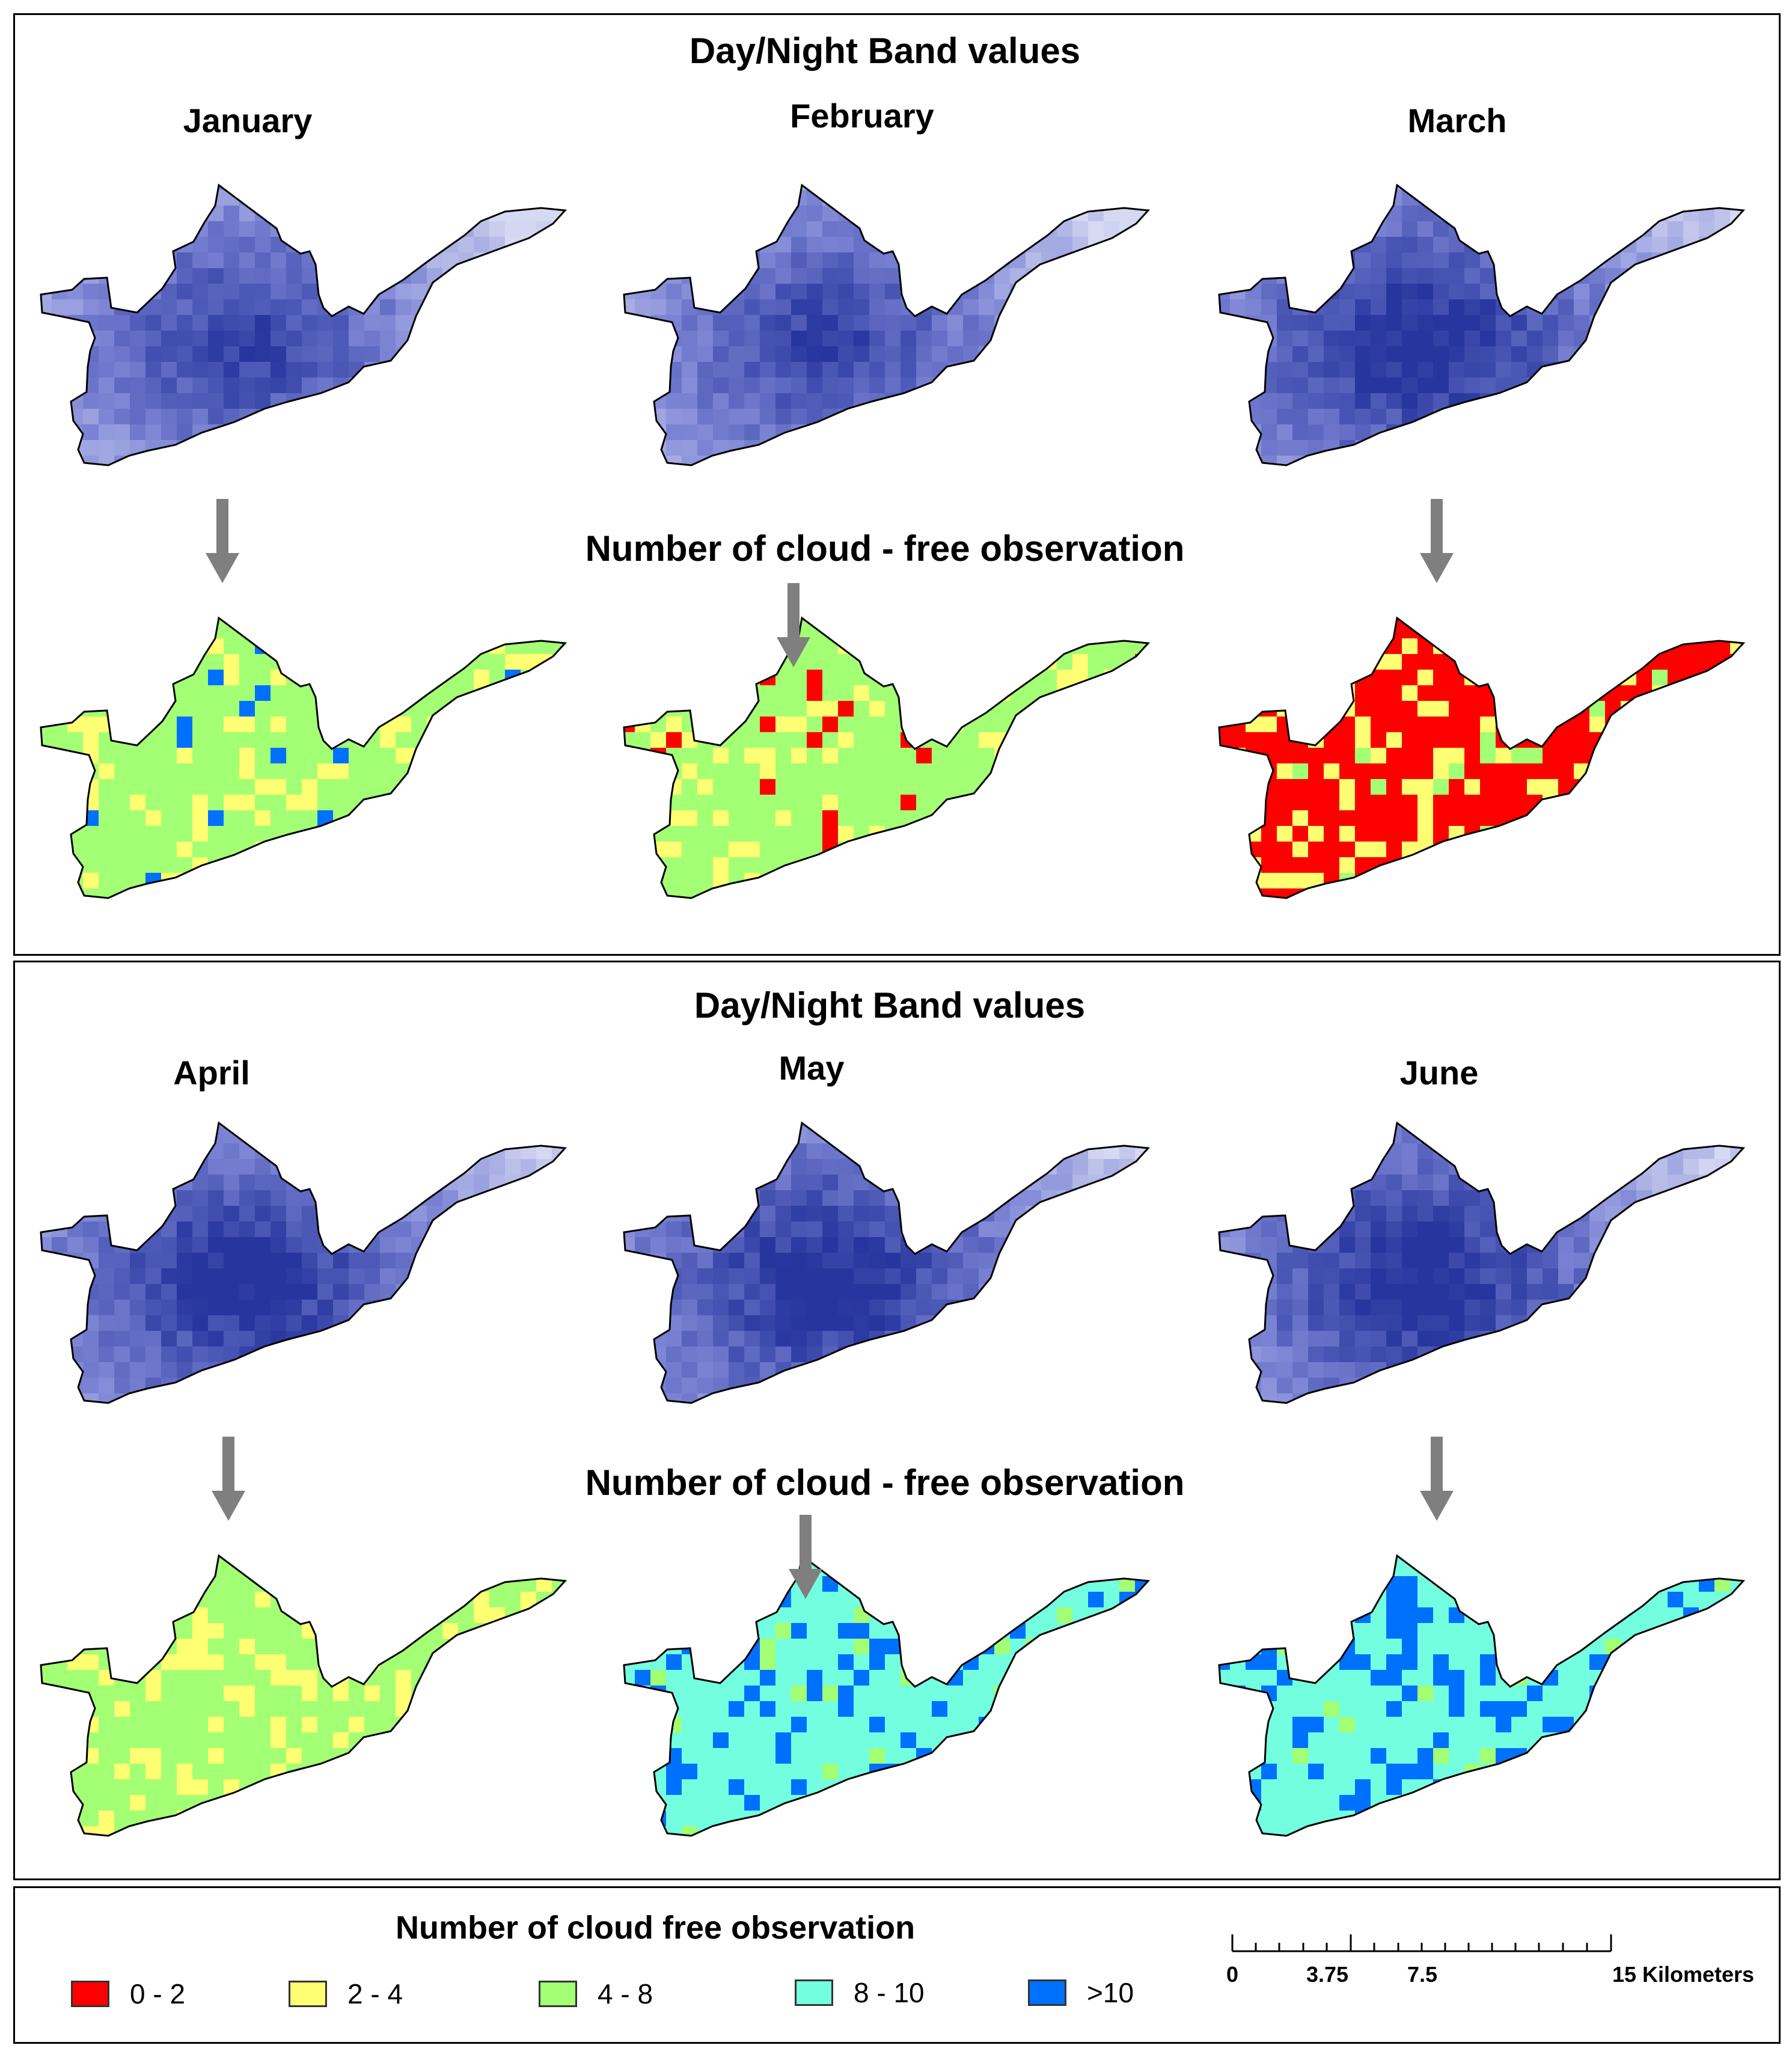 The height and width of the screenshot is (2057, 1792). What do you see at coordinates (862, 116) in the screenshot?
I see `month-label-february: February` at bounding box center [862, 116].